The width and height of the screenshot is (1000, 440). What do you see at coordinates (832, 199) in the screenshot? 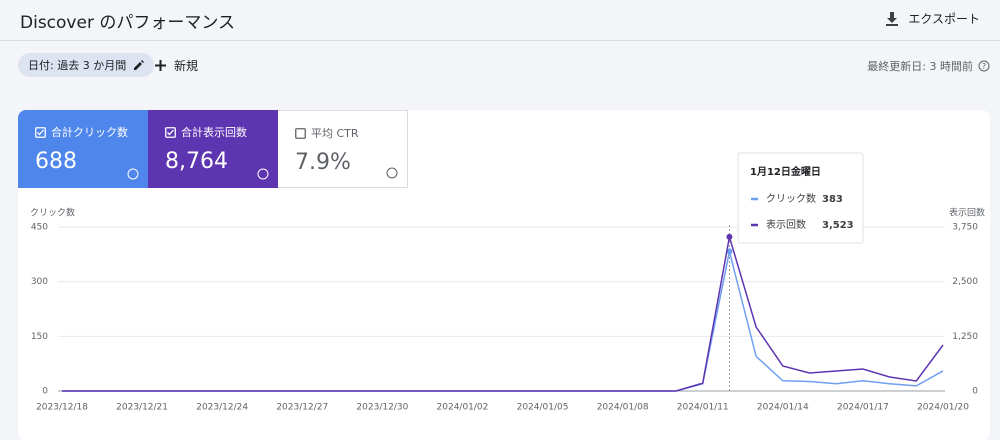
I see `tooltip-value: 383` at bounding box center [832, 199].